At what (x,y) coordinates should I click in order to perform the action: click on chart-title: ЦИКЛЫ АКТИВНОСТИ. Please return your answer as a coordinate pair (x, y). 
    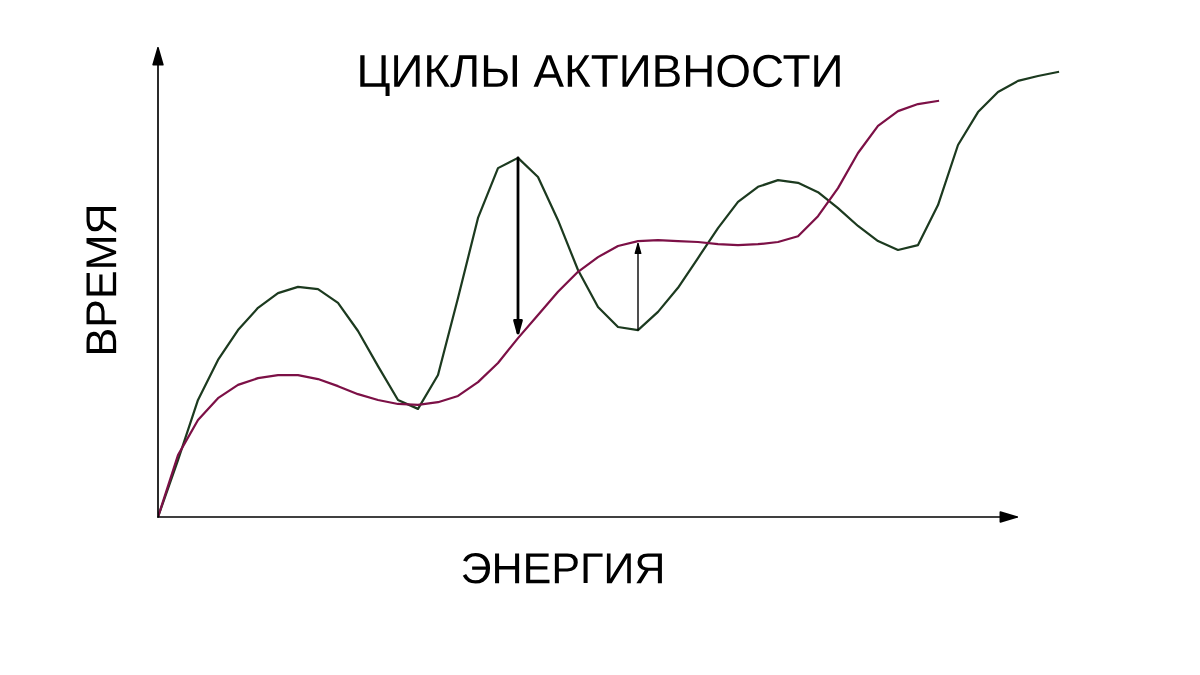
    Looking at the image, I should click on (600, 75).